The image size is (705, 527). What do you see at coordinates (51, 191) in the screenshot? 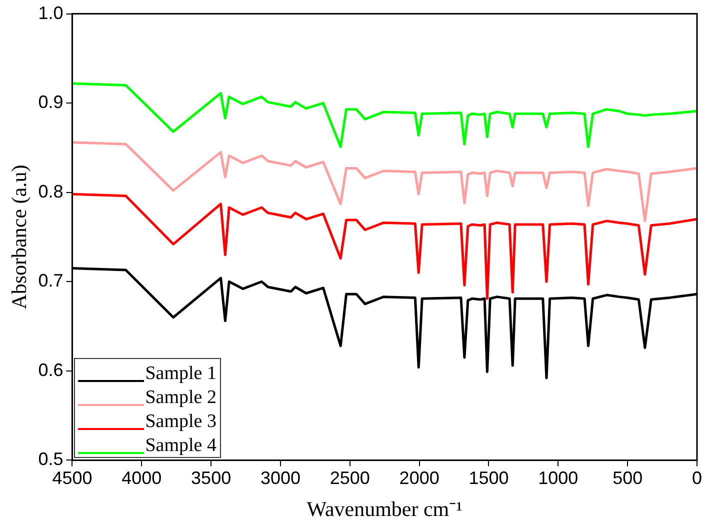
I see `y-tick-label: 0.8` at bounding box center [51, 191].